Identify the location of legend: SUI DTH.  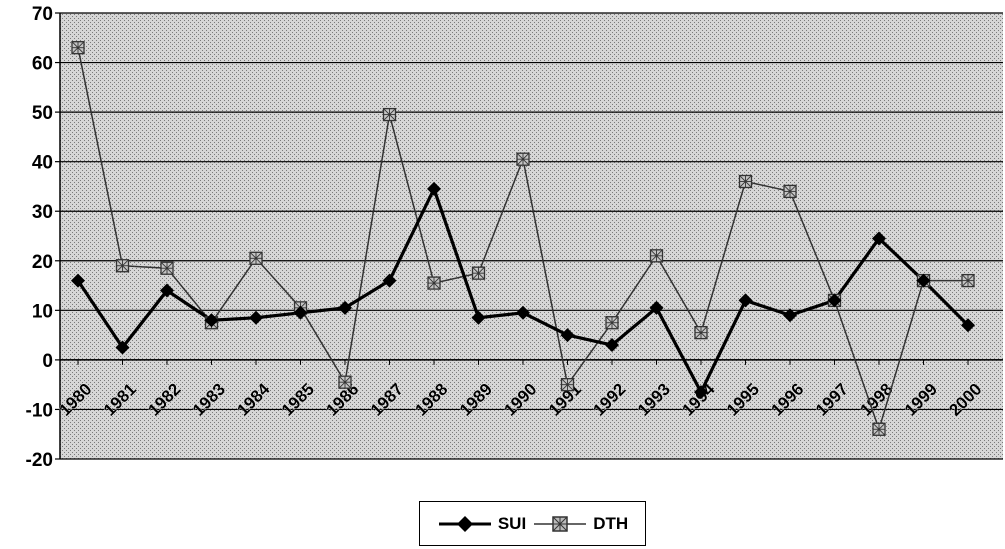
(532, 523).